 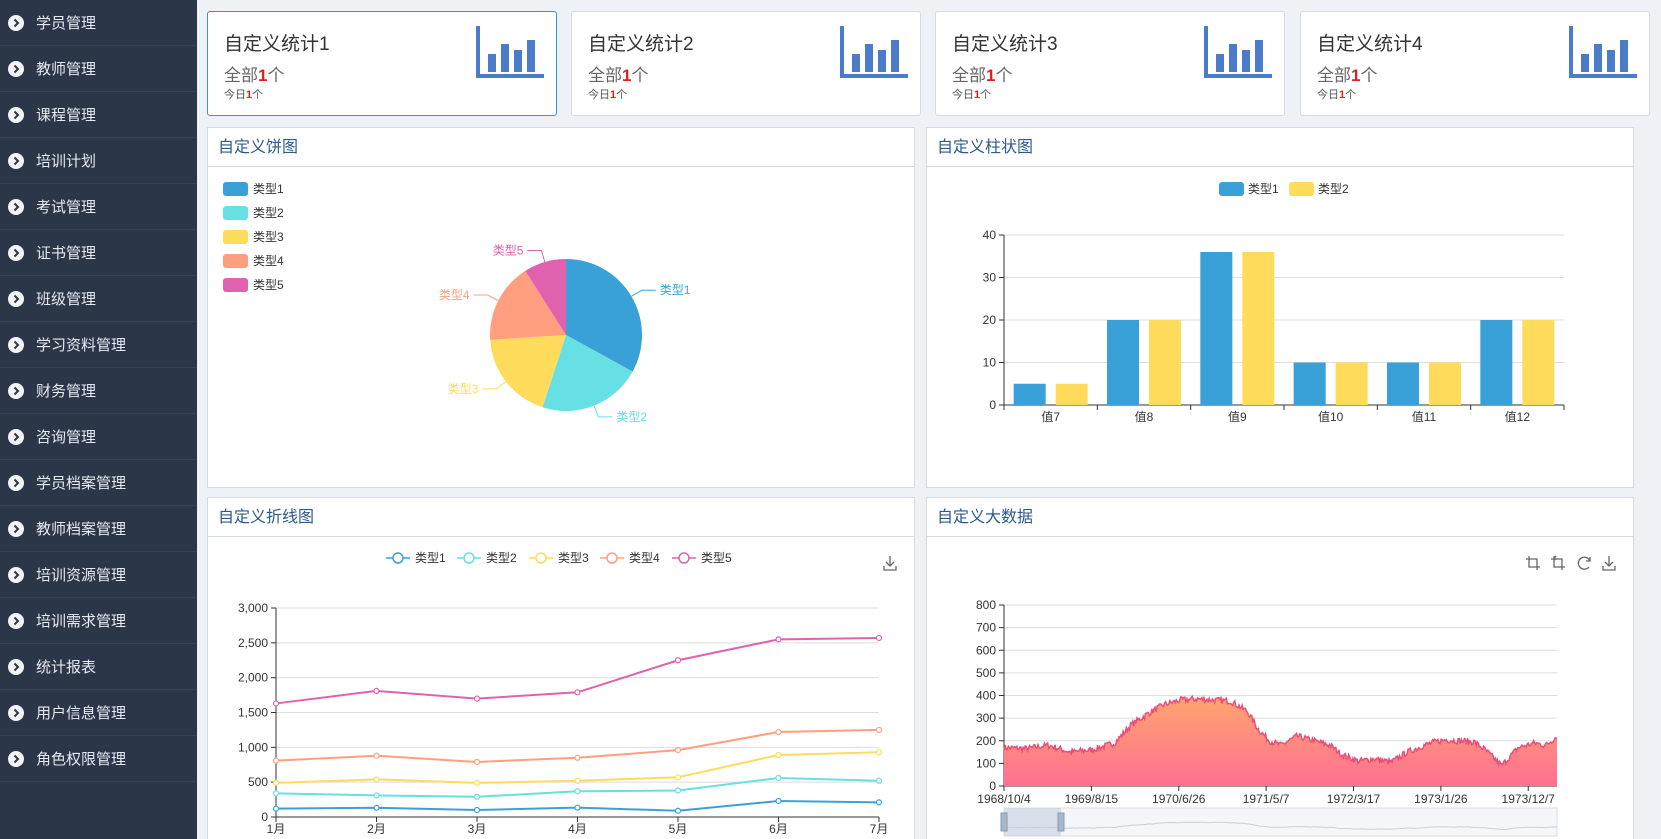 I want to click on line-legend-item: 类型3, so click(x=559, y=558).